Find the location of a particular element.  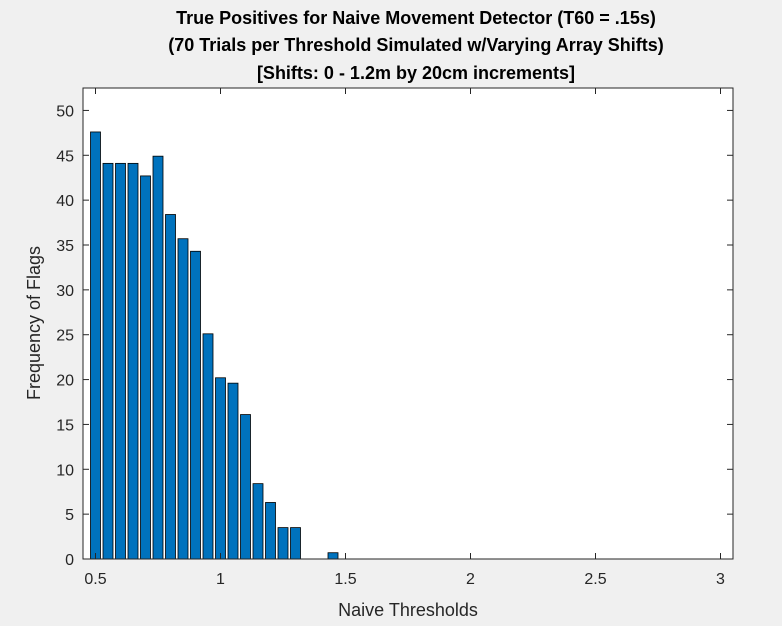

y-axis-label: Frequency of Flags is located at coordinates (34, 323).